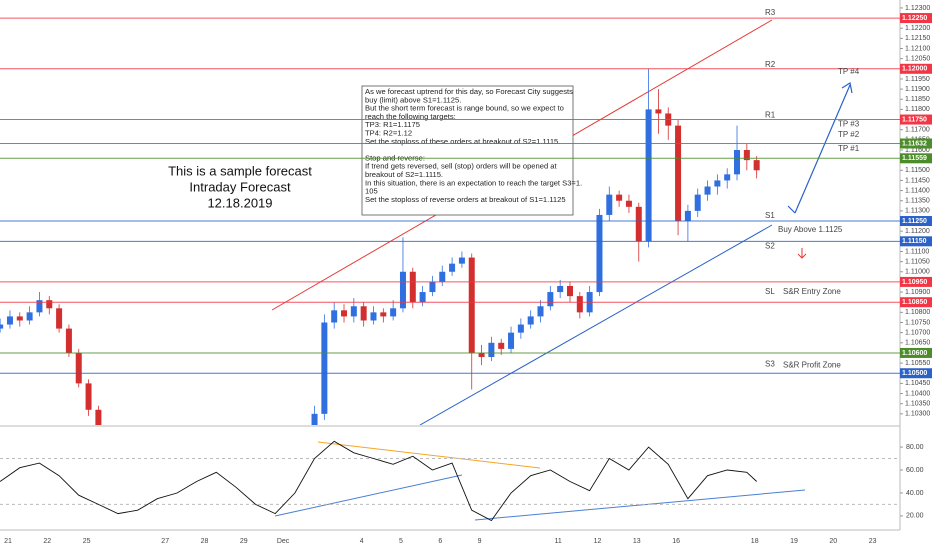  I want to click on x-tick-label: 5, so click(401, 541).